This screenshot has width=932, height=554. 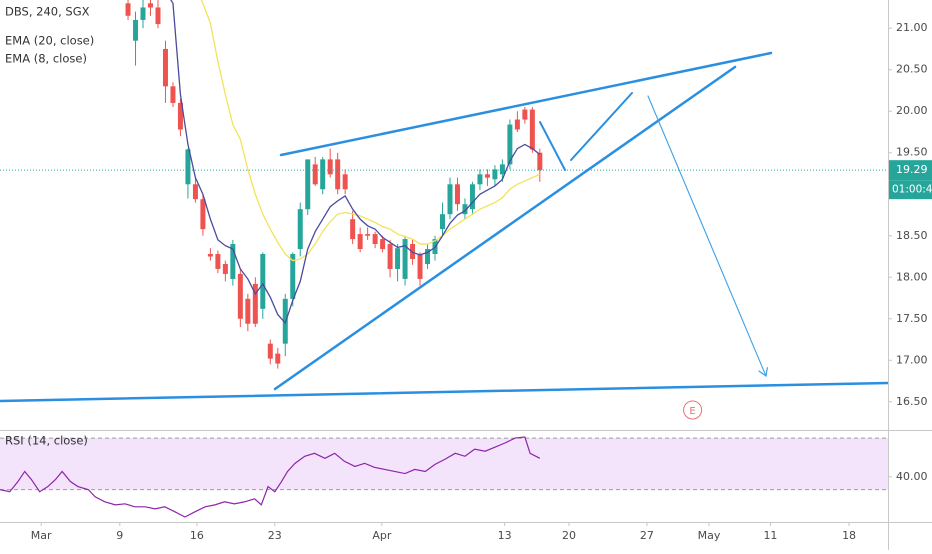 I want to click on chart-title: DBS, 240, SGX, so click(x=47, y=12).